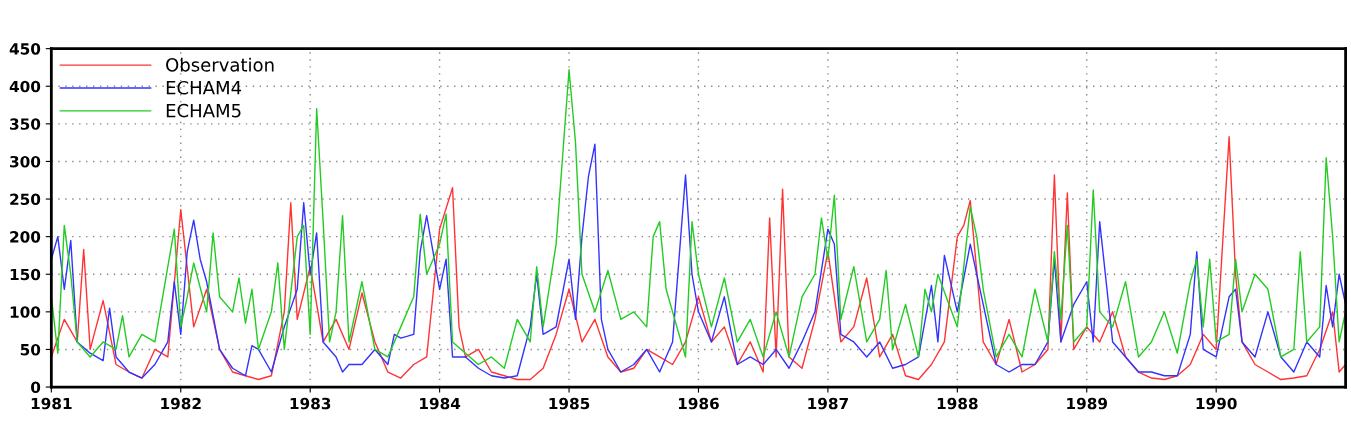  What do you see at coordinates (957, 403) in the screenshot?
I see `x-tick-label: 1988` at bounding box center [957, 403].